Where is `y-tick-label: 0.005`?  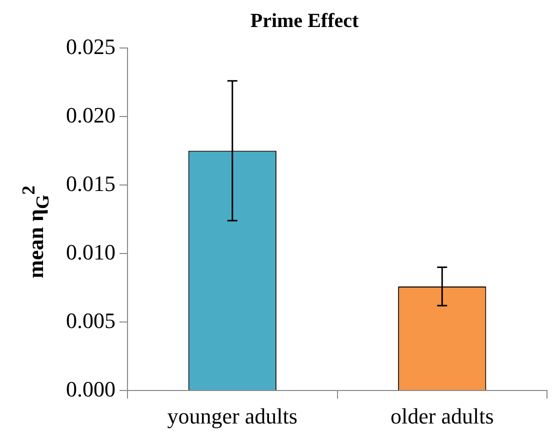 y-tick-label: 0.005 is located at coordinates (91, 320).